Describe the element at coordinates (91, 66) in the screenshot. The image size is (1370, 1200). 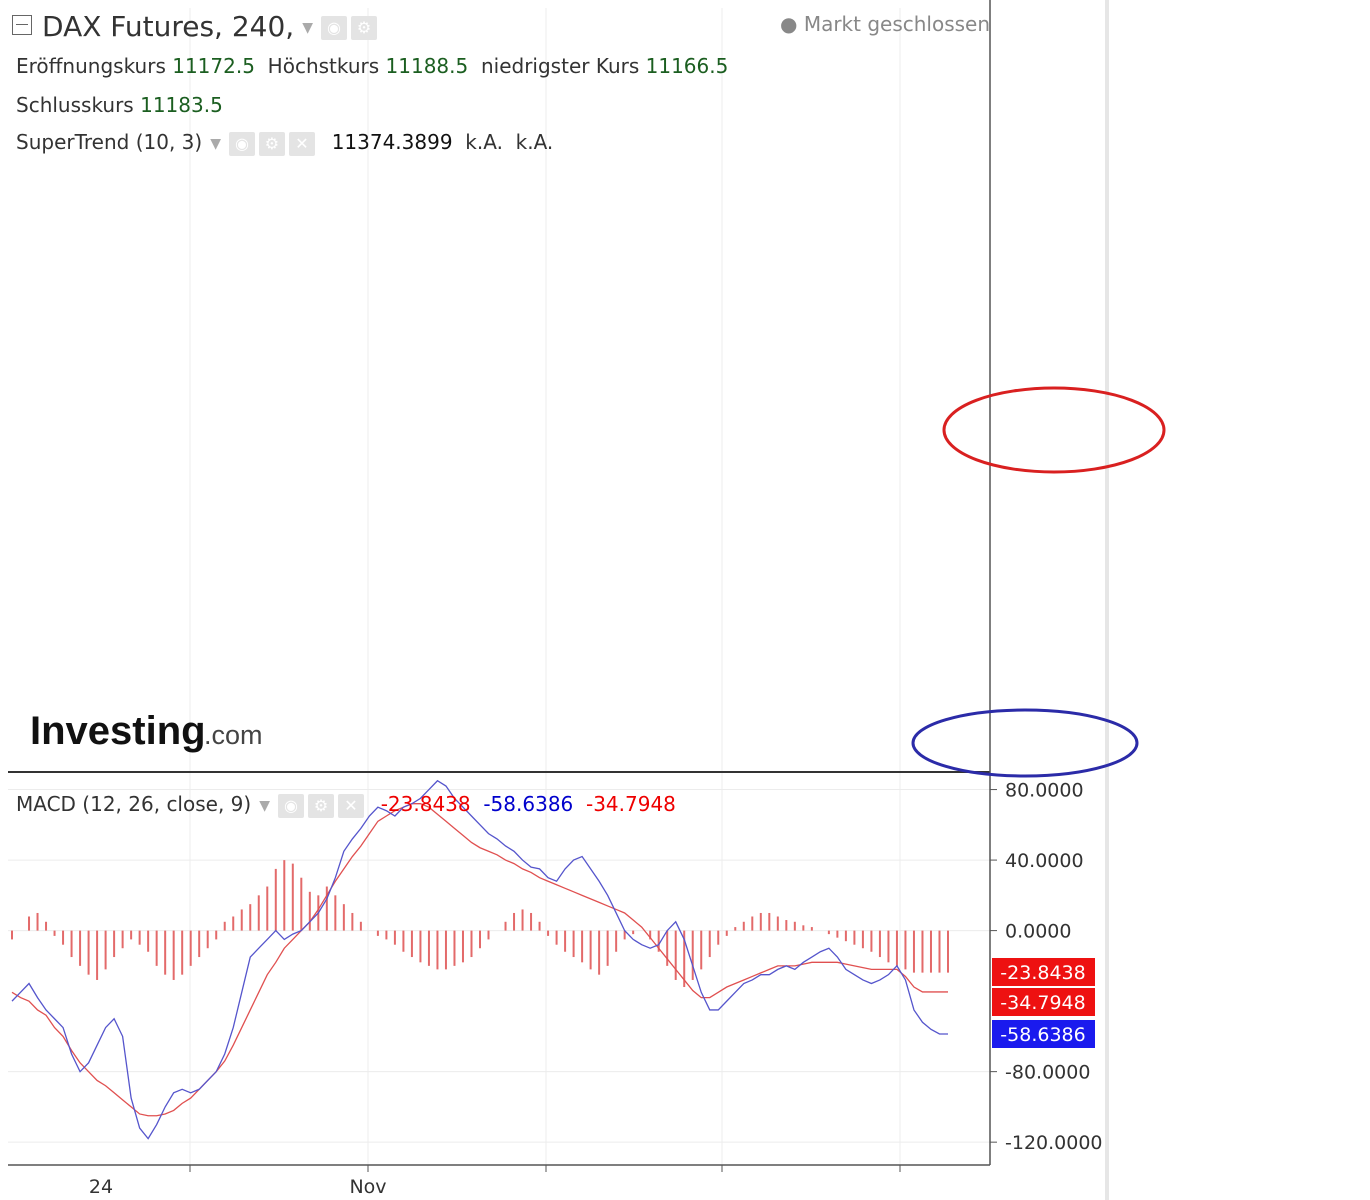
I see `open-label: Eröffnungskurs` at that location.